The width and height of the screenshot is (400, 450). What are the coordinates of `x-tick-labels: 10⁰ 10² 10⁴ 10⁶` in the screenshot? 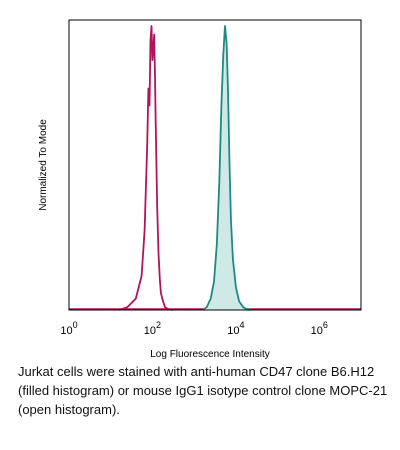 It's located at (194, 328).